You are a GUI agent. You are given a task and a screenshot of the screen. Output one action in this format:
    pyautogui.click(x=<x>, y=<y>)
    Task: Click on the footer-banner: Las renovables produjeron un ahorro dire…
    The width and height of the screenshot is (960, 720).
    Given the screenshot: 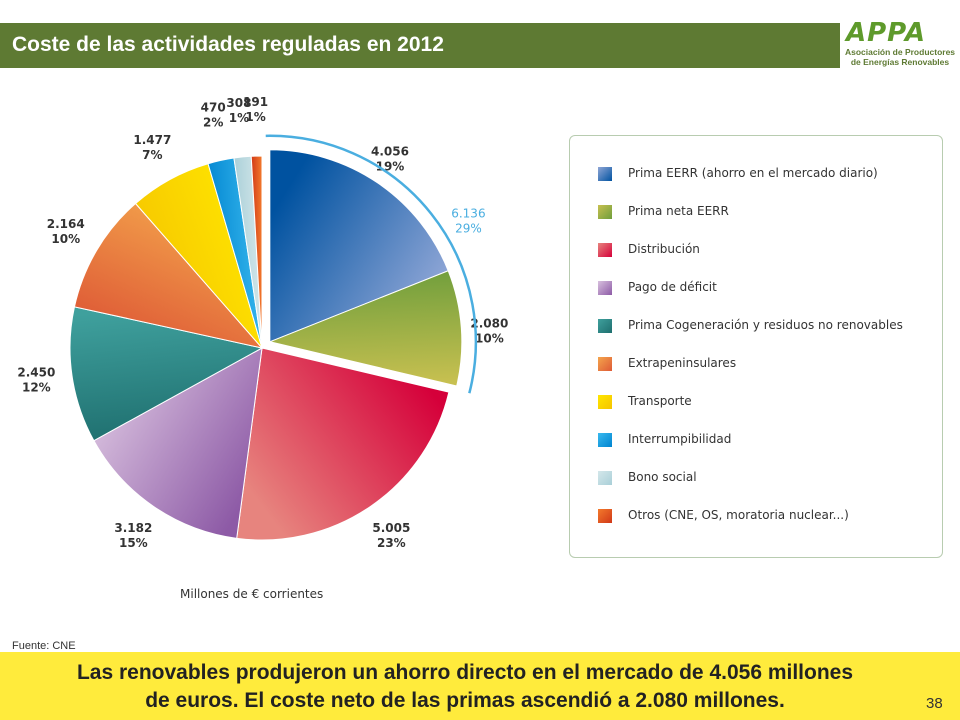 What is the action you would take?
    pyautogui.click(x=480, y=686)
    